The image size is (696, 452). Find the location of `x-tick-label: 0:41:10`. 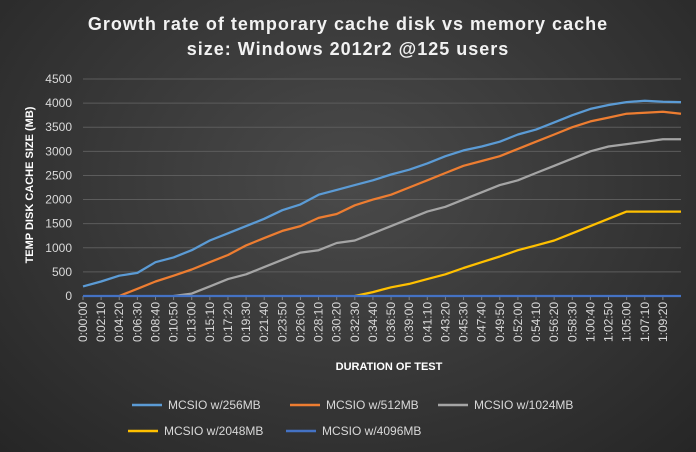

x-tick-label: 0:41:10 is located at coordinates (427, 322).